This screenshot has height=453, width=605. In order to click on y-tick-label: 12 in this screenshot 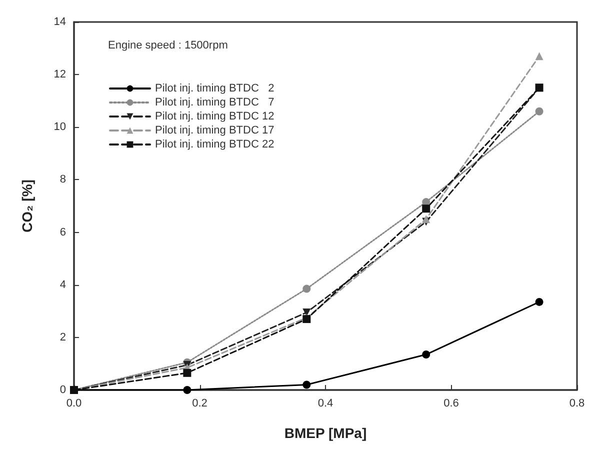, I will do `click(60, 74)`.